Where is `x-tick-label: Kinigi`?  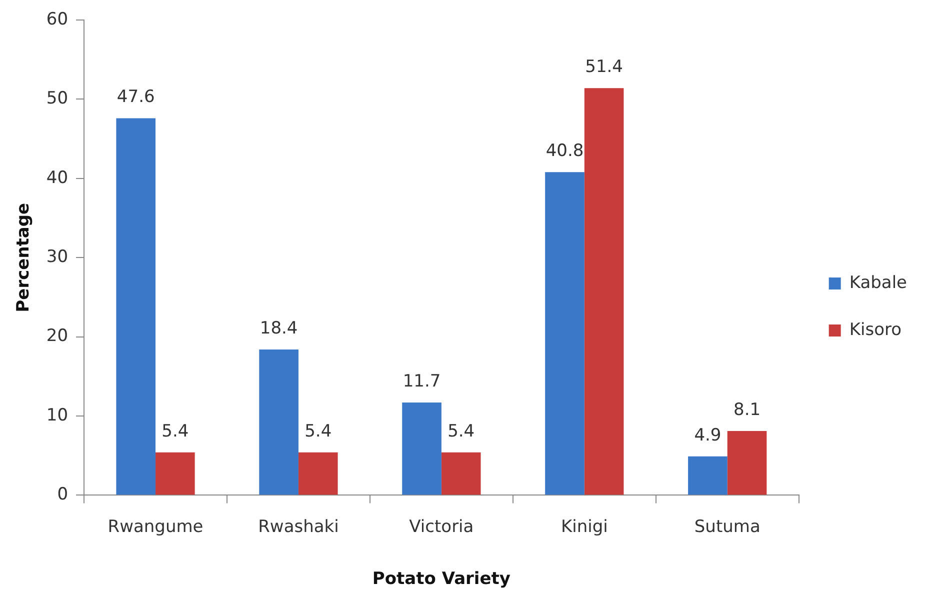 x-tick-label: Kinigi is located at coordinates (584, 526).